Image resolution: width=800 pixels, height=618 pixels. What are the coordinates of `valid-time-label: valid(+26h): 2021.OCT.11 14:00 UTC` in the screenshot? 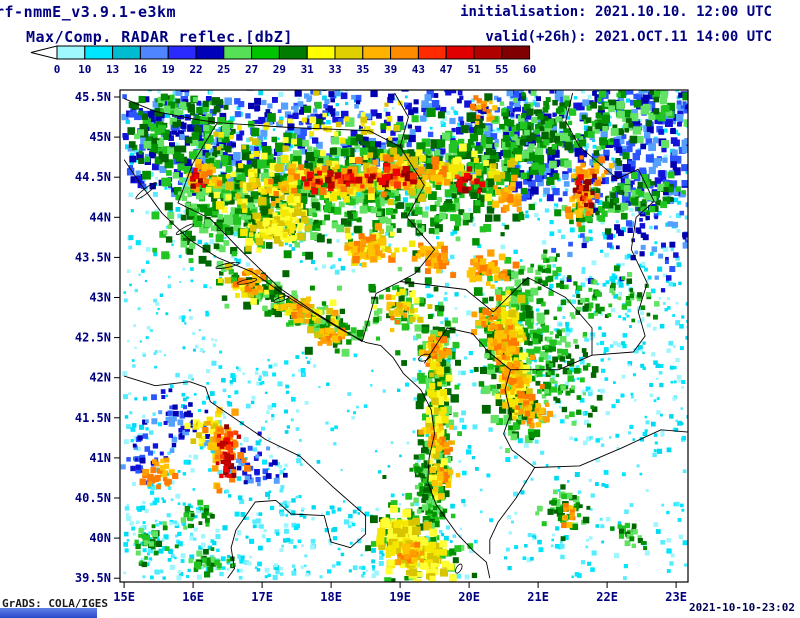 It's located at (628, 37).